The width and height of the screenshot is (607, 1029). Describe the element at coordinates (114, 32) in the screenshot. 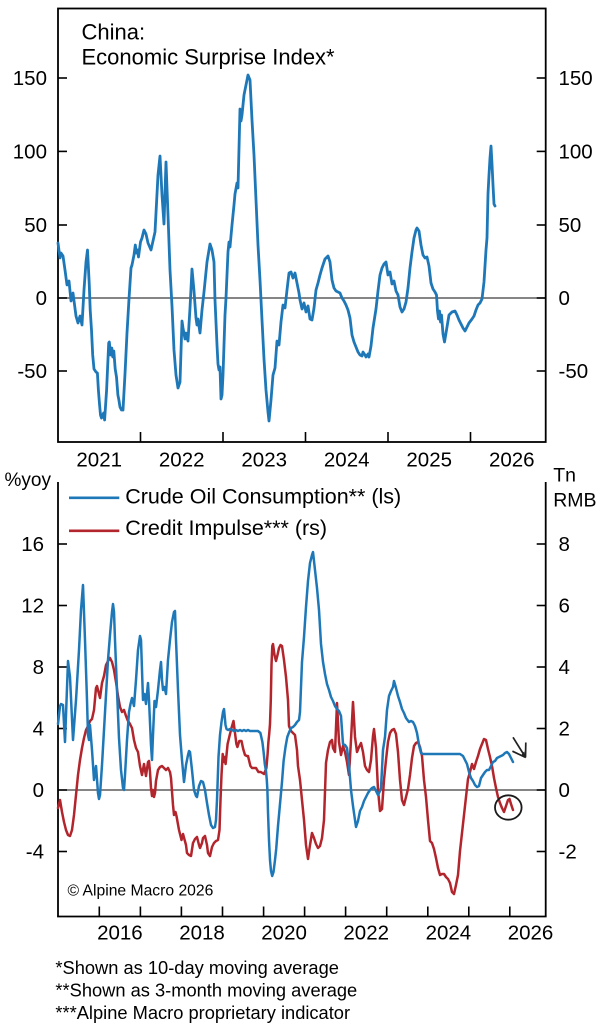

I see `svg-text: China:` at that location.